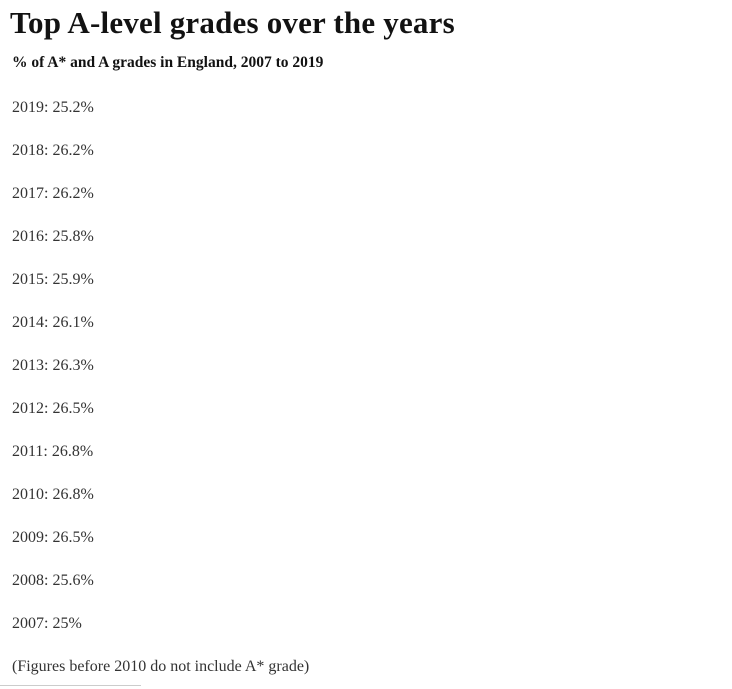  What do you see at coordinates (70, 685) in the screenshot?
I see `bottom-divider` at bounding box center [70, 685].